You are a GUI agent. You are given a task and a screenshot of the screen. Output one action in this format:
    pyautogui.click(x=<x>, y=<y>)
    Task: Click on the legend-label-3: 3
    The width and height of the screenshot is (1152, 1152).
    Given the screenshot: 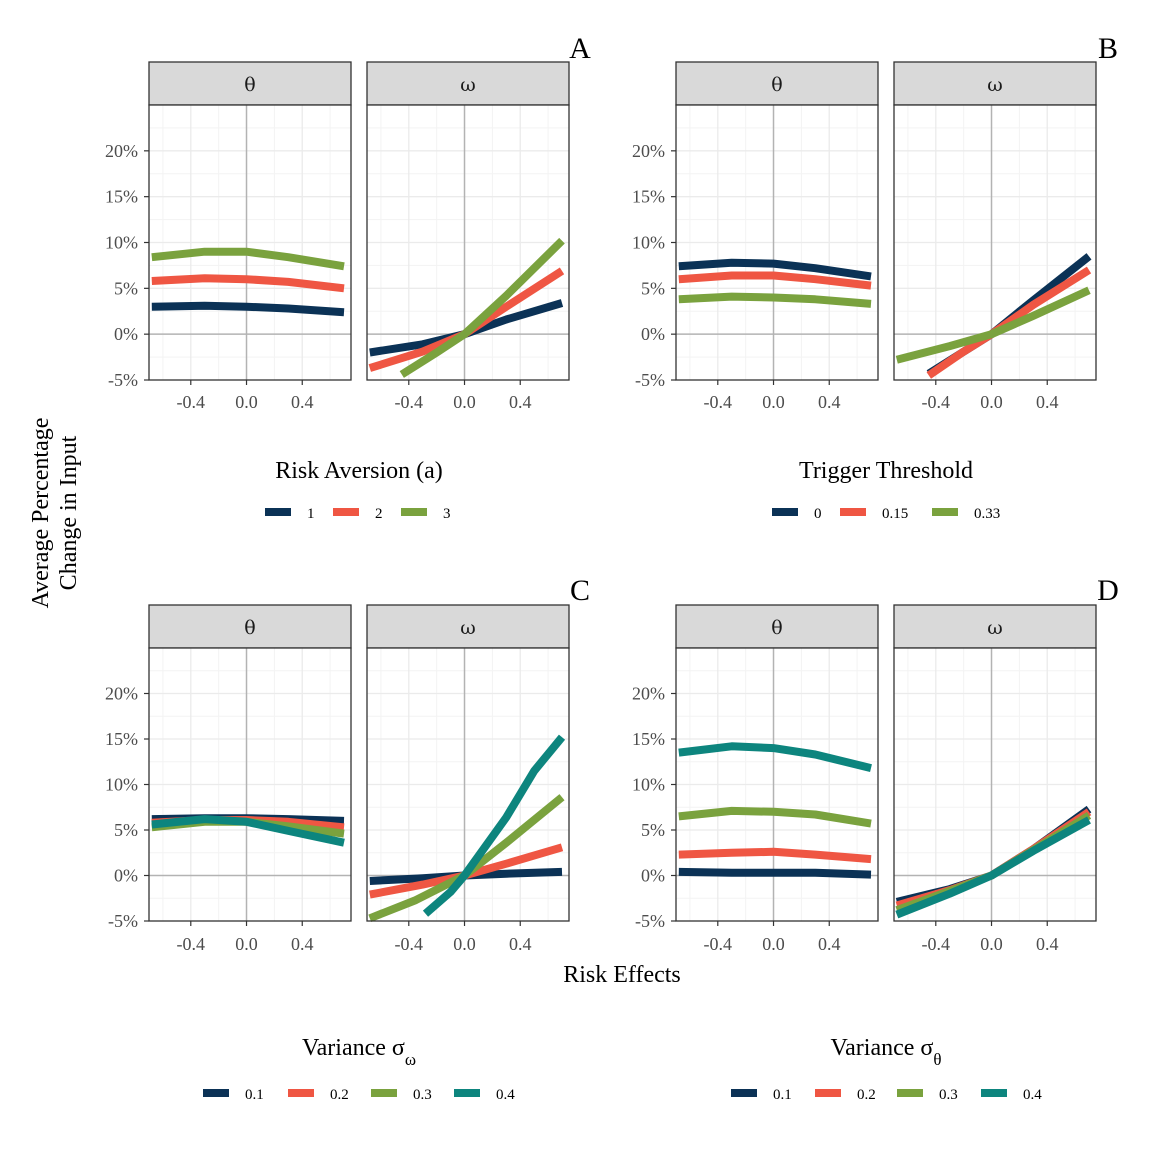 What is the action you would take?
    pyautogui.click(x=447, y=514)
    